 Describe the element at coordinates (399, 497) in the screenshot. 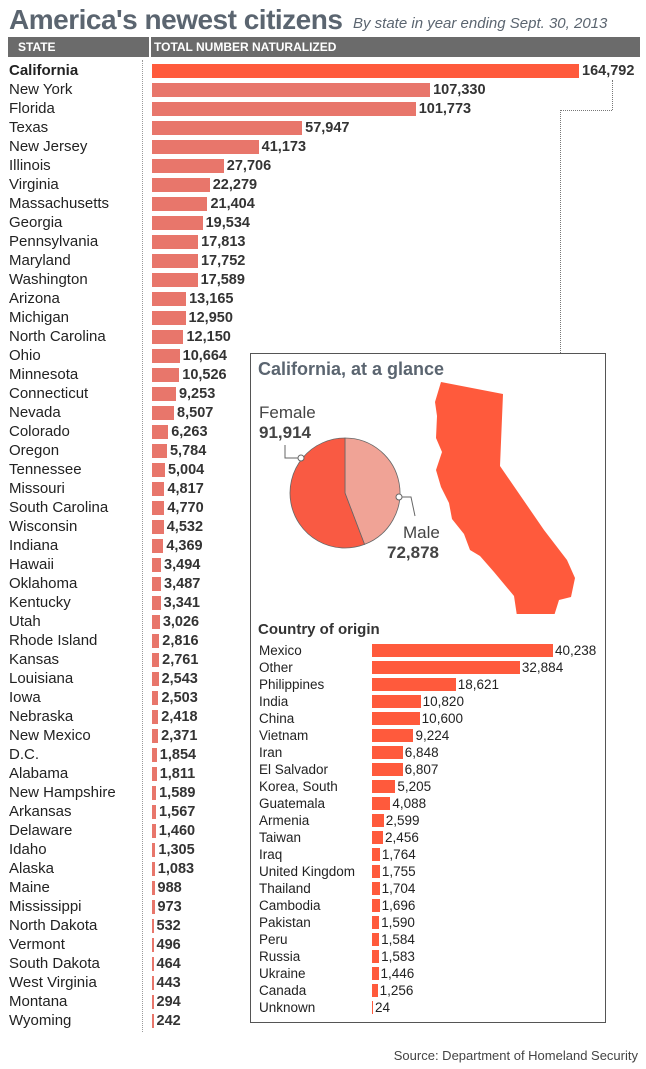

I see `male-marker` at that location.